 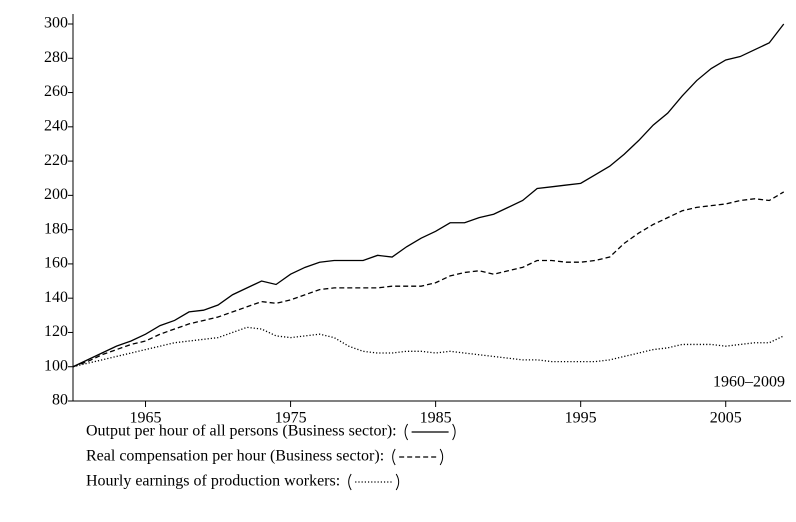 I want to click on y-tick-label: 200, so click(x=56, y=194).